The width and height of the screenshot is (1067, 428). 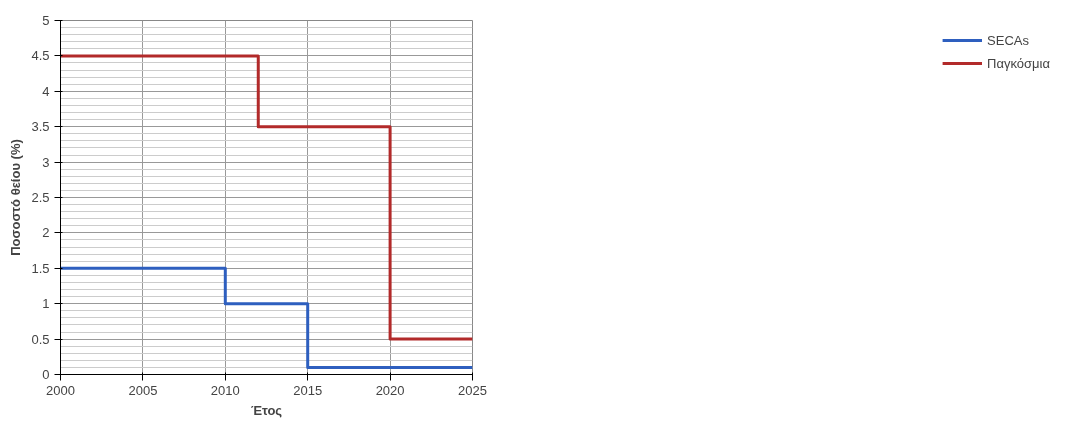 What do you see at coordinates (143, 390) in the screenshot?
I see `x-tick-label: 2005` at bounding box center [143, 390].